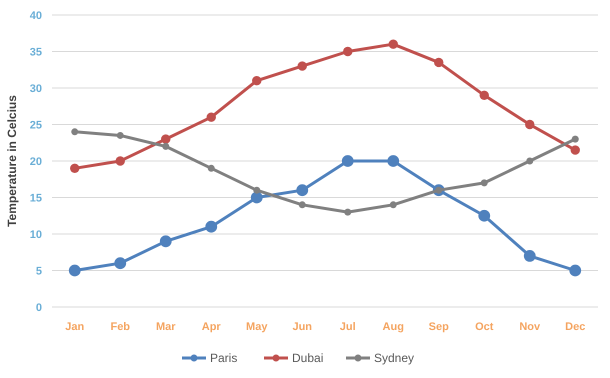 This screenshot has width=610, height=378. What do you see at coordinates (36, 16) in the screenshot?
I see `y-tick-label: 40` at bounding box center [36, 16].